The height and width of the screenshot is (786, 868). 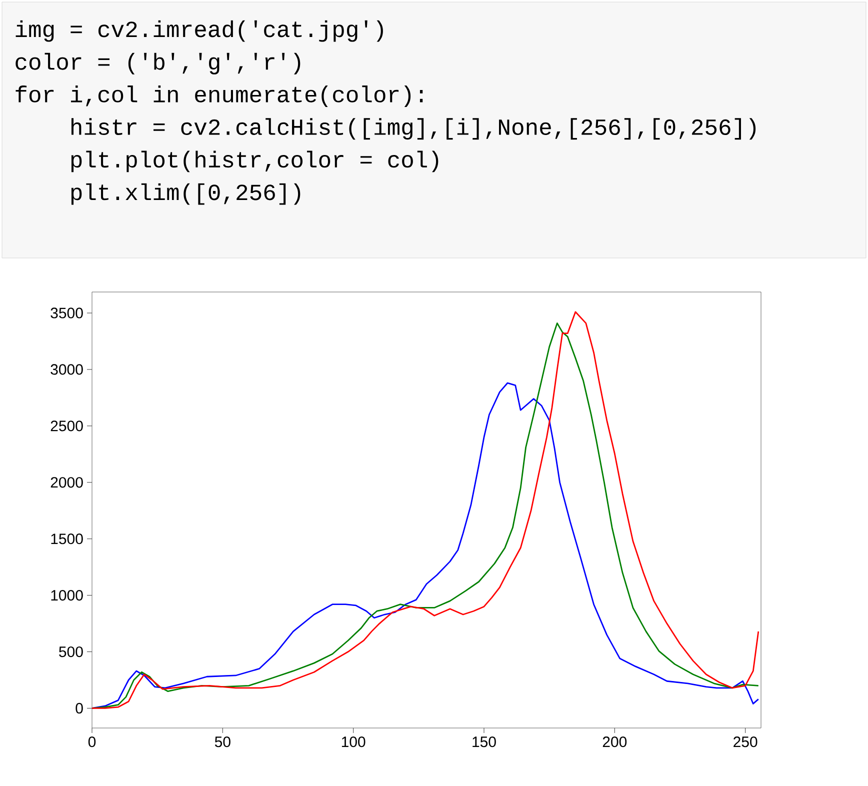 What do you see at coordinates (185, 194) in the screenshot?
I see `text: plt.xlim([0,256])` at bounding box center [185, 194].